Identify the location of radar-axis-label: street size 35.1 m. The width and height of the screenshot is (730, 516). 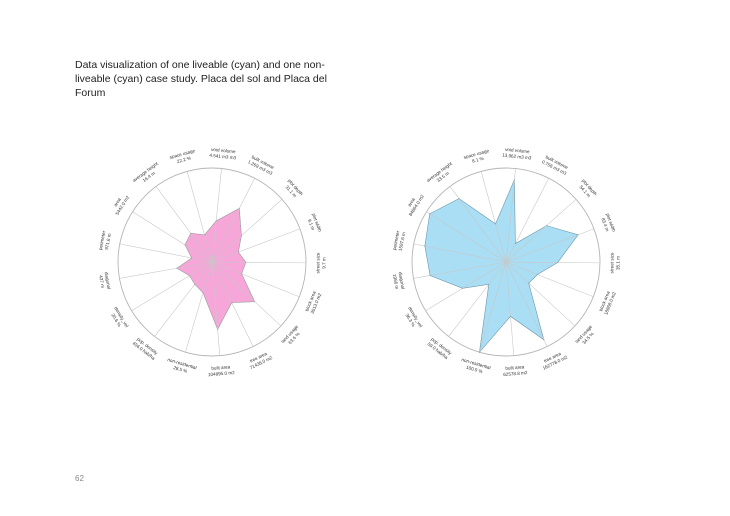
(614, 262).